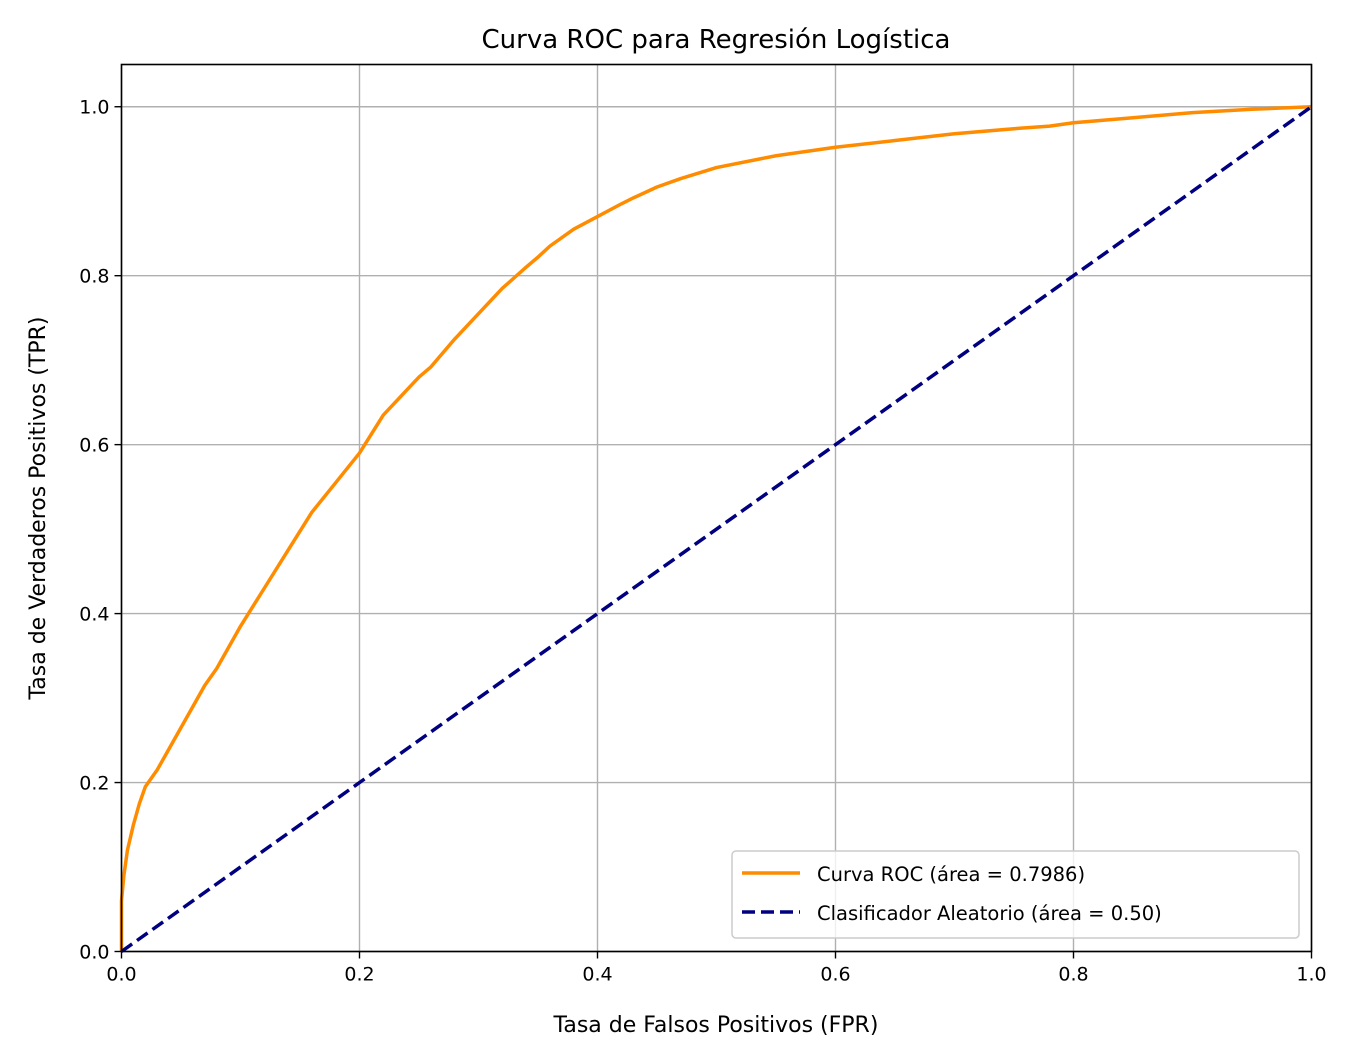  Describe the element at coordinates (94, 277) in the screenshot. I see `y-tick-label: 0.8` at that location.